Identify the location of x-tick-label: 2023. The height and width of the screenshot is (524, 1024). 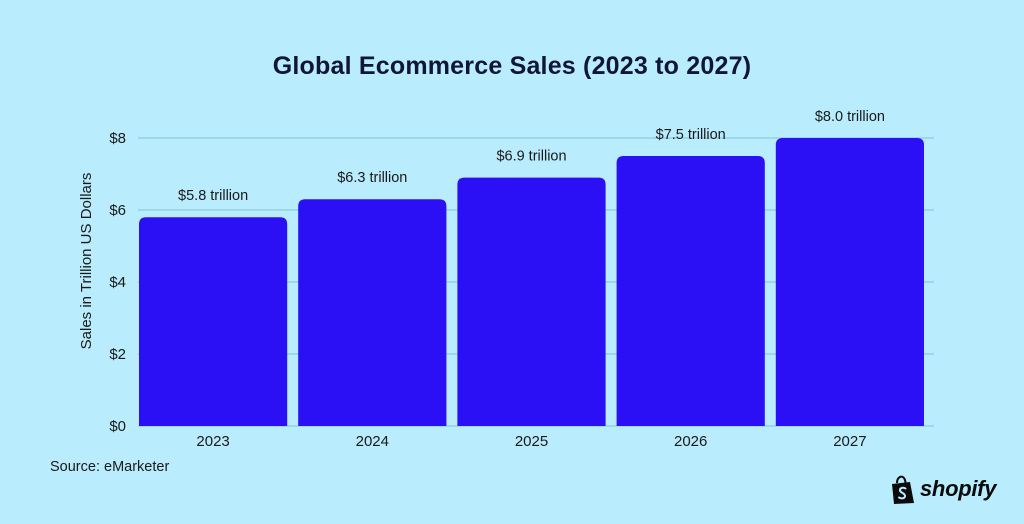
(212, 441).